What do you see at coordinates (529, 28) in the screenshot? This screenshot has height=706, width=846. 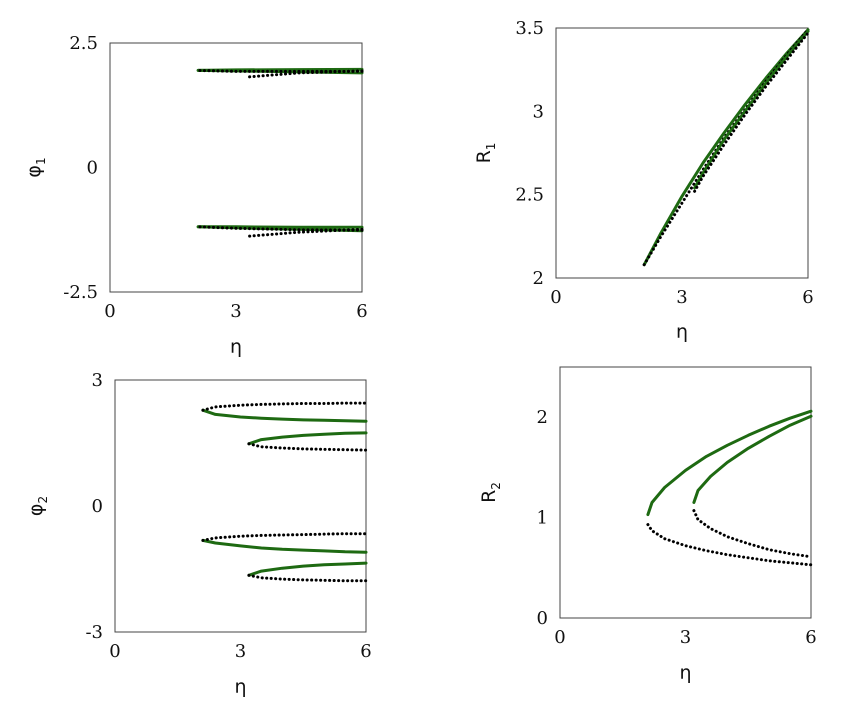 I see `y-tick-label: 3.5` at bounding box center [529, 28].